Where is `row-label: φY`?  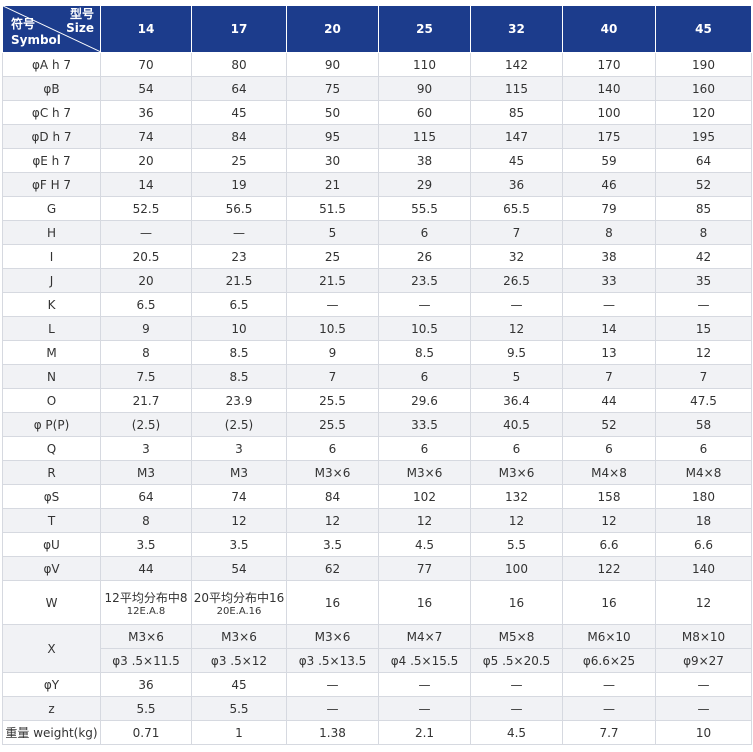
row-label: φY is located at coordinates (51, 684).